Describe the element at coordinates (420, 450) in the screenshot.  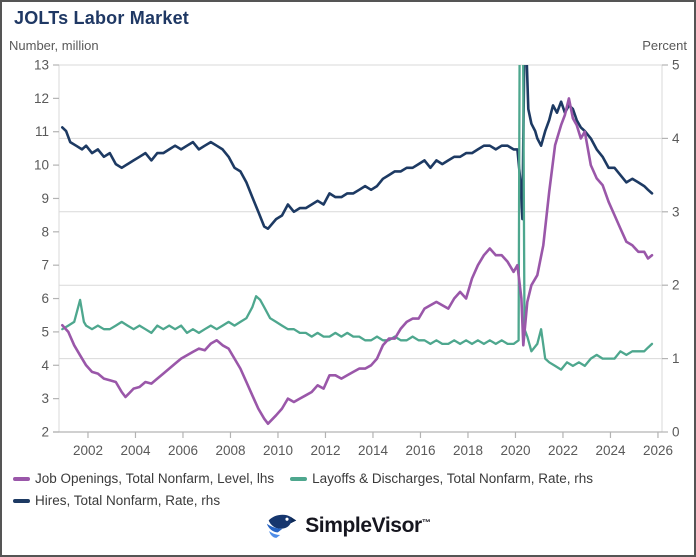
I see `x-tick-label: 2016` at that location.